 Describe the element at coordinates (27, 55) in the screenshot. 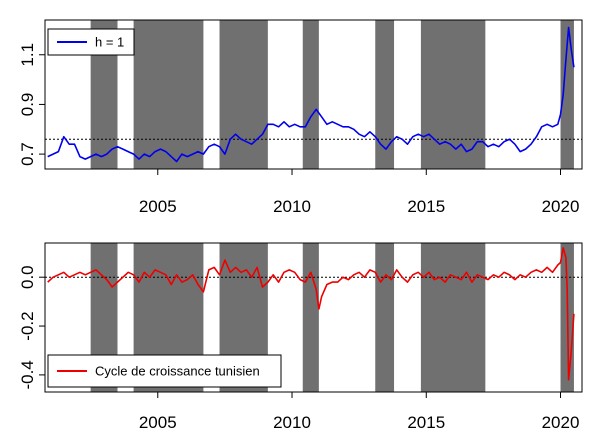

I see `y-tick-label: 1.1` at that location.